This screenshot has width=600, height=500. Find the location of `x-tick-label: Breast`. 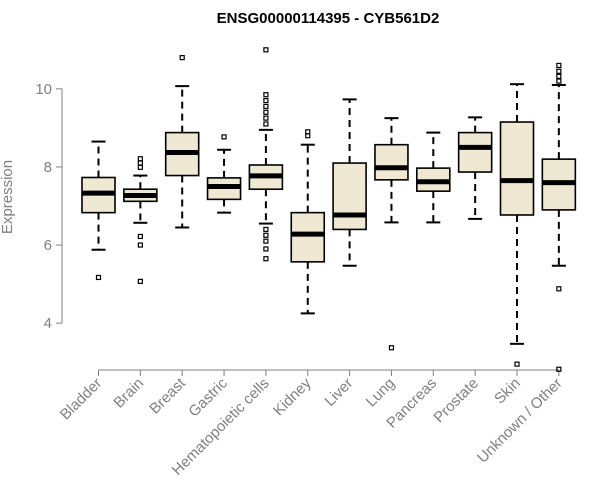

x-tick-label: Breast is located at coordinates (167, 395).